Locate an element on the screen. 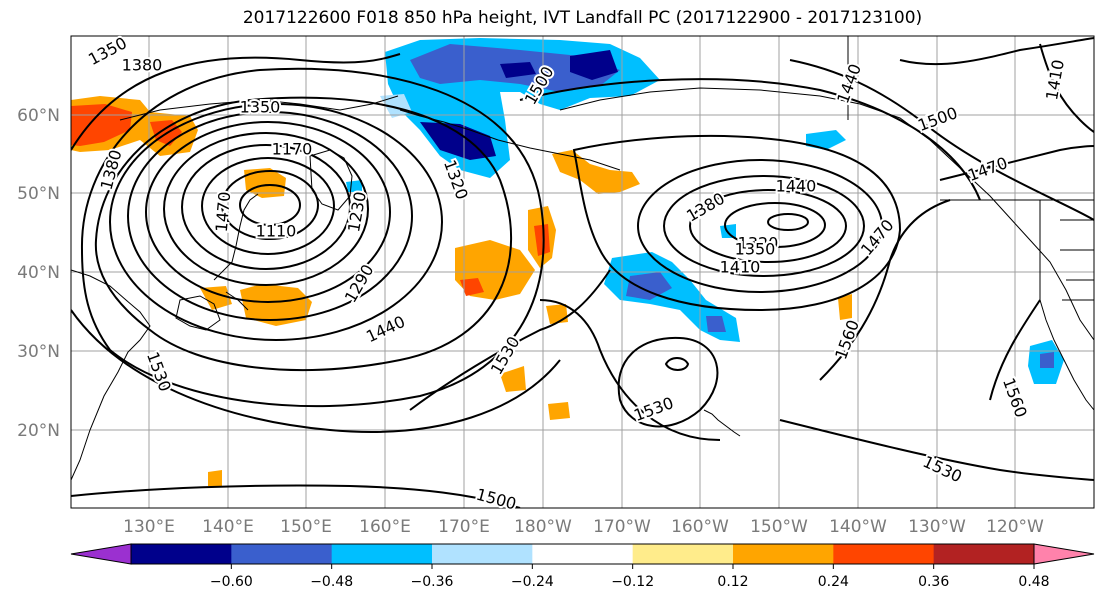 The width and height of the screenshot is (1105, 601). contour-1530-east is located at coordinates (941, 140).